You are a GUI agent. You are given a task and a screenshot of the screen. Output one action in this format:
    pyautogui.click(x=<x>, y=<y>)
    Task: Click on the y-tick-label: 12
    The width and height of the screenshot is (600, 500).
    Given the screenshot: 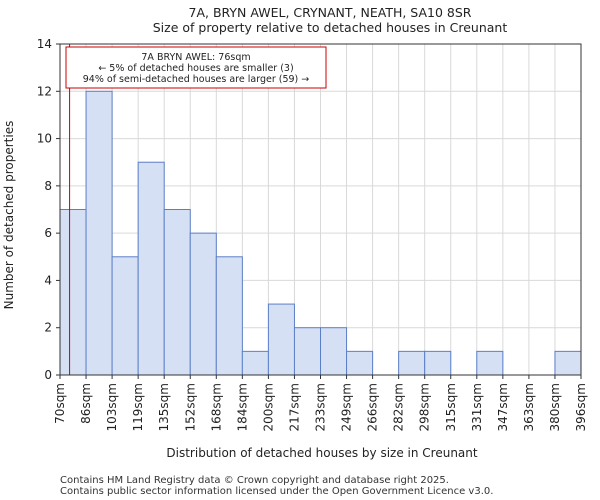 What is the action you would take?
    pyautogui.click(x=44, y=91)
    